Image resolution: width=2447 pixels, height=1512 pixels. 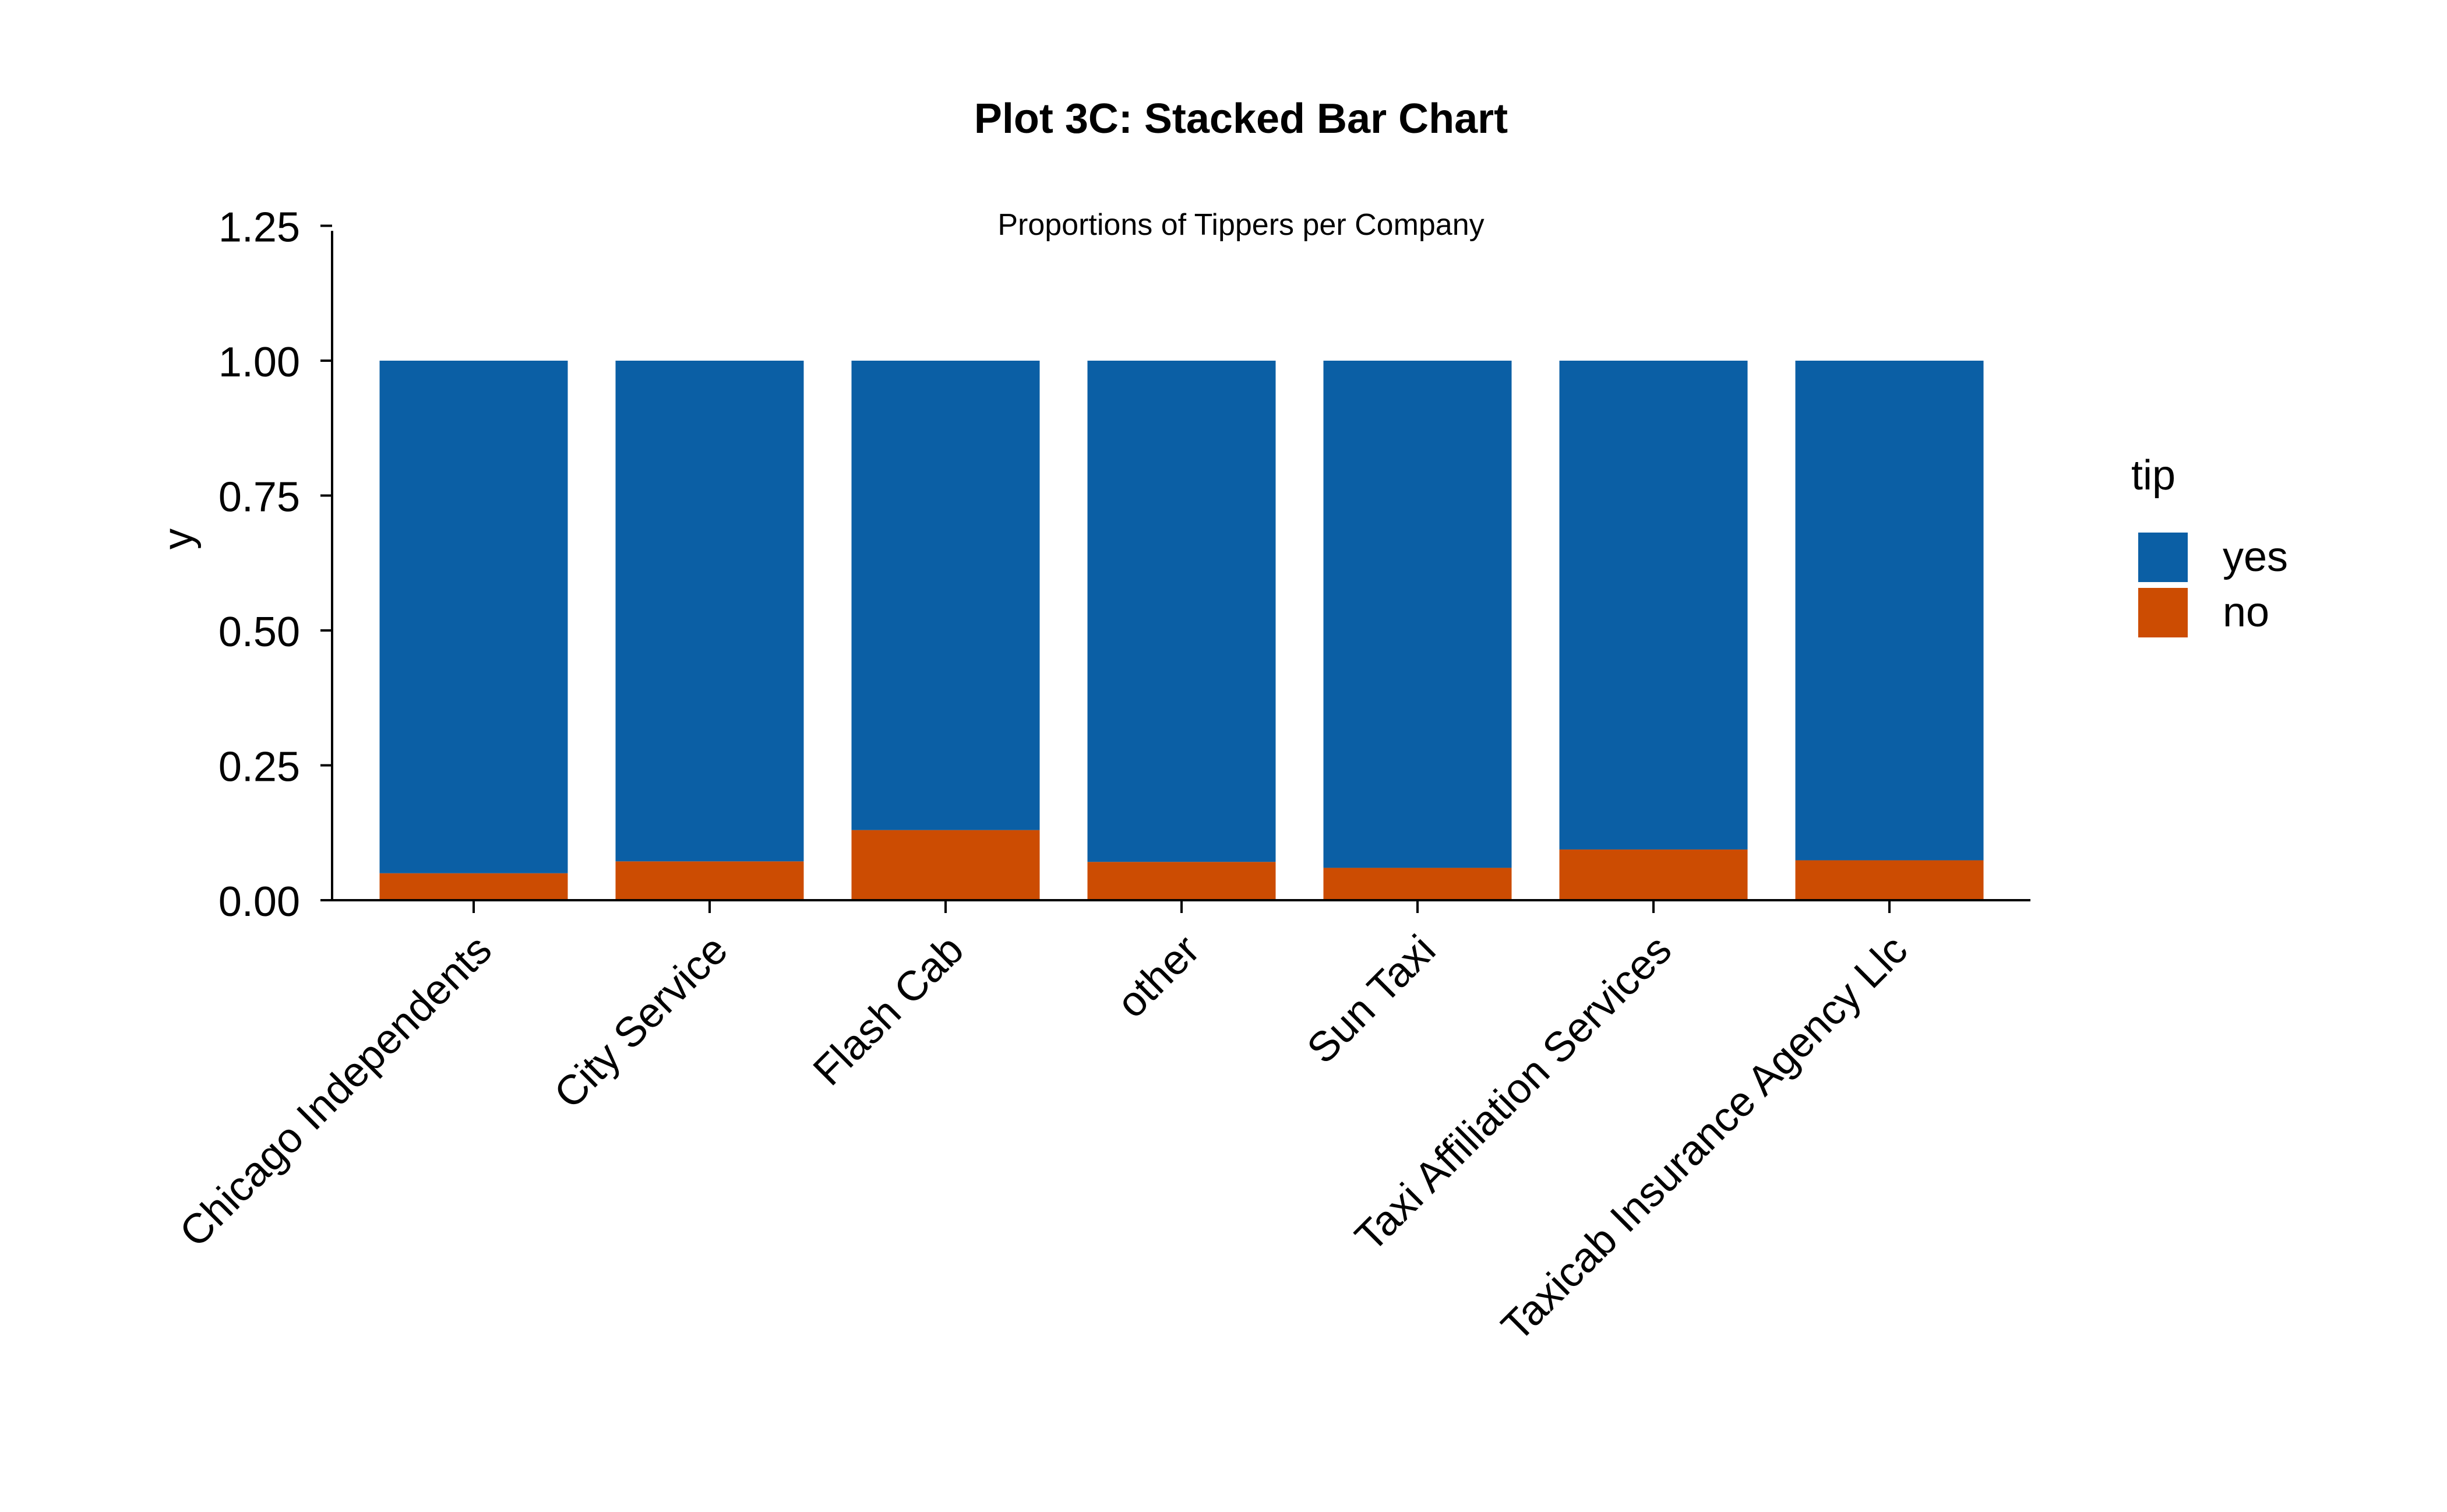 What do you see at coordinates (640, 1022) in the screenshot?
I see `x-tick-label-1: City Service` at bounding box center [640, 1022].